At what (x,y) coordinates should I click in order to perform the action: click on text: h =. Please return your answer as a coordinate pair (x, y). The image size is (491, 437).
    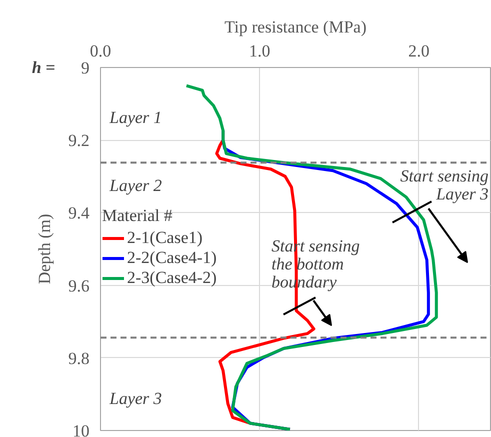
    Looking at the image, I should click on (44, 67).